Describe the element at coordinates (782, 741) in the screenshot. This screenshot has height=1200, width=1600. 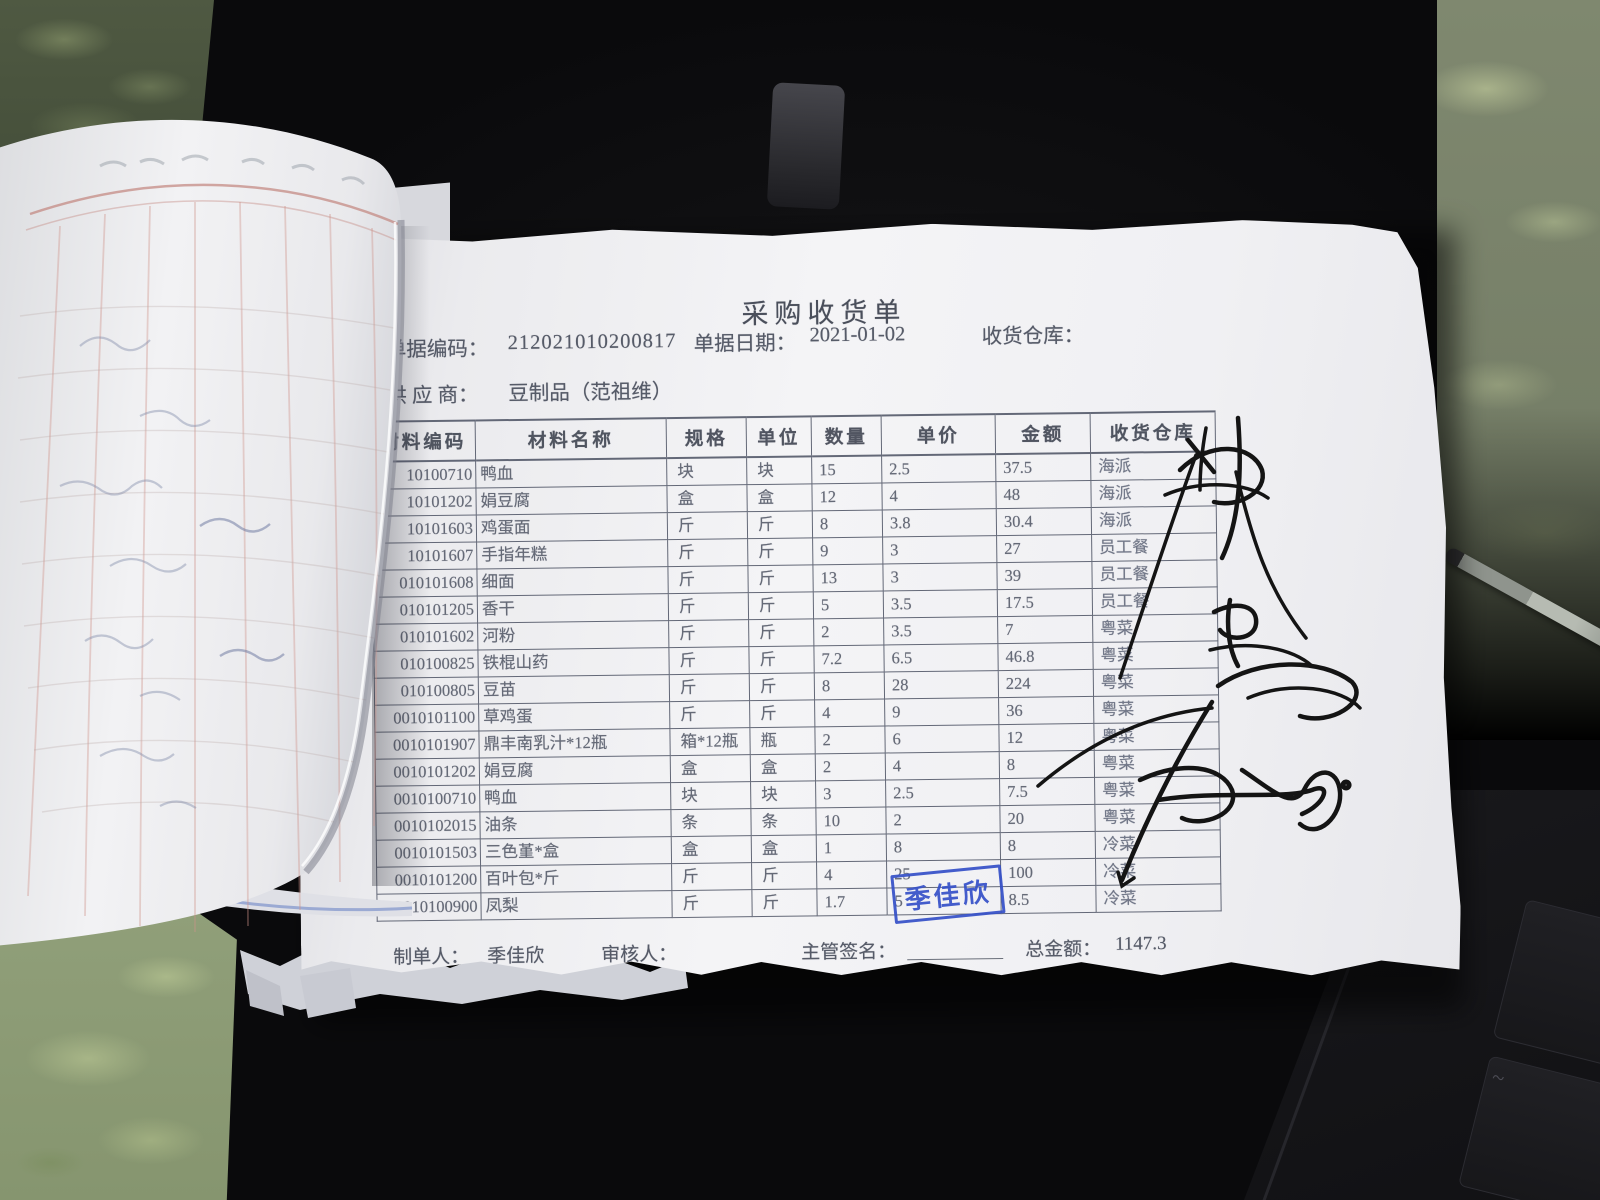
I see `cell-unit: 瓶` at that location.